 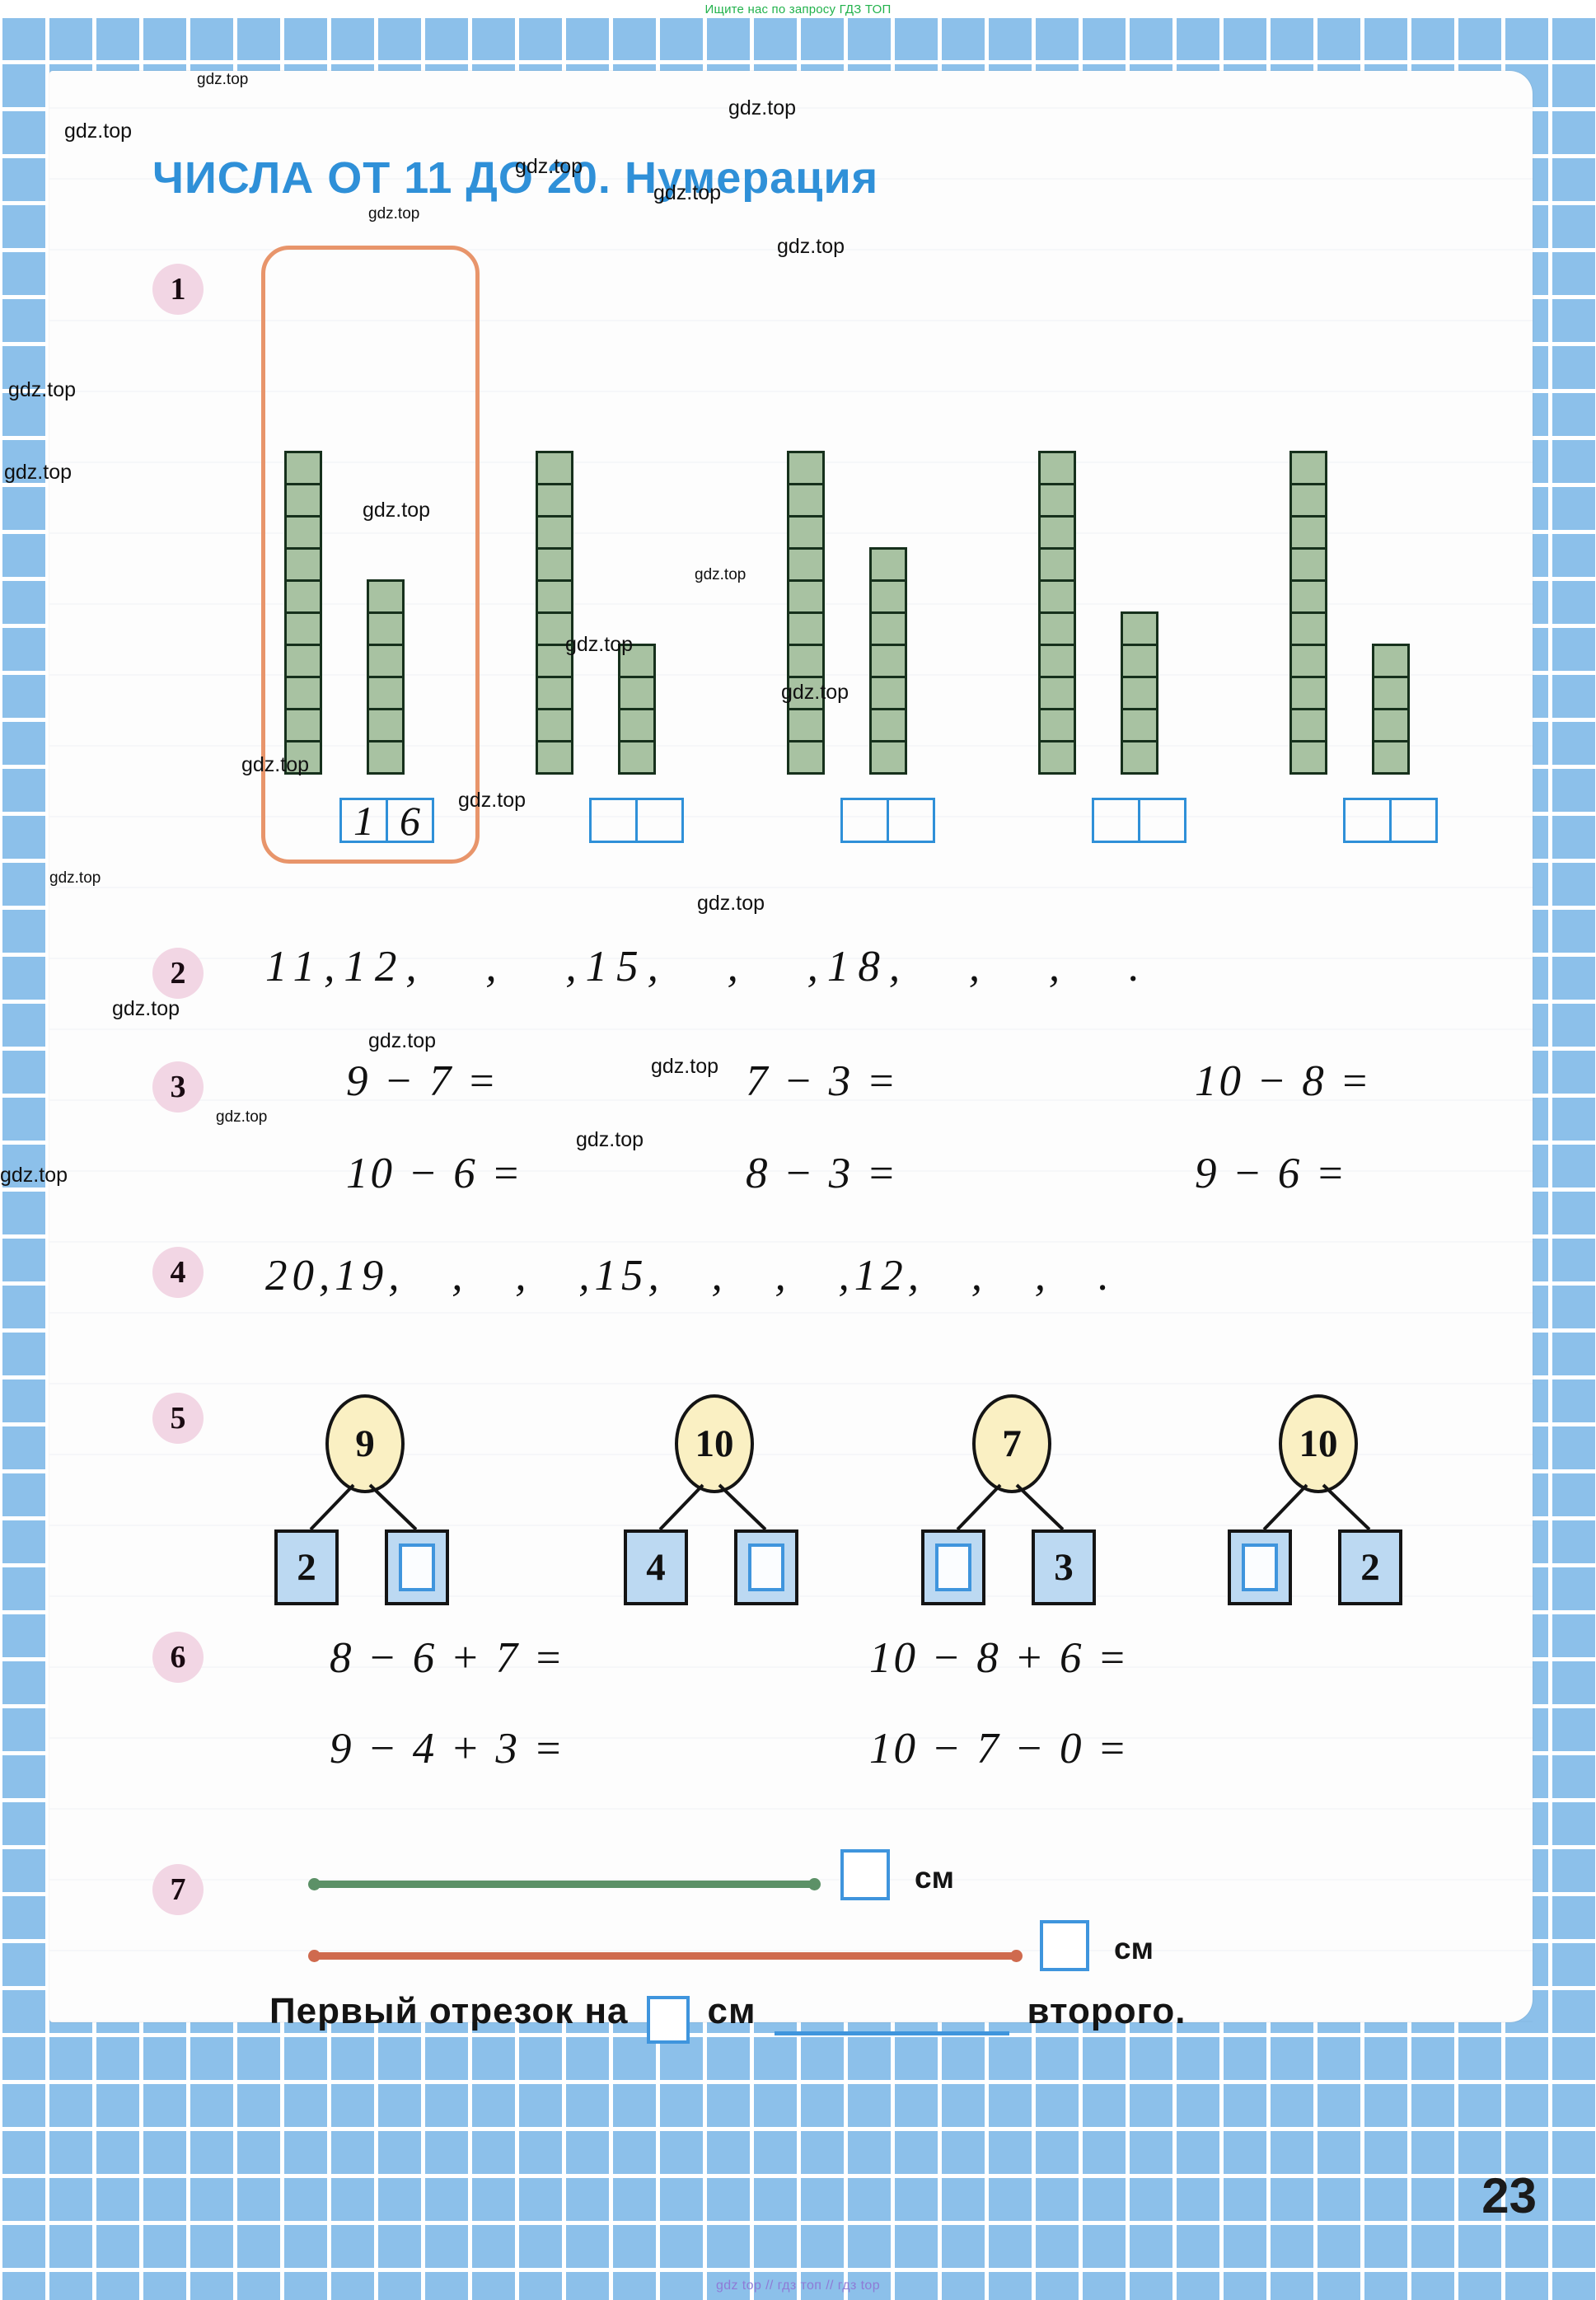 I want to click on bottom-promo-banner: gdz top // гдз топ // гдз top, so click(x=798, y=2286).